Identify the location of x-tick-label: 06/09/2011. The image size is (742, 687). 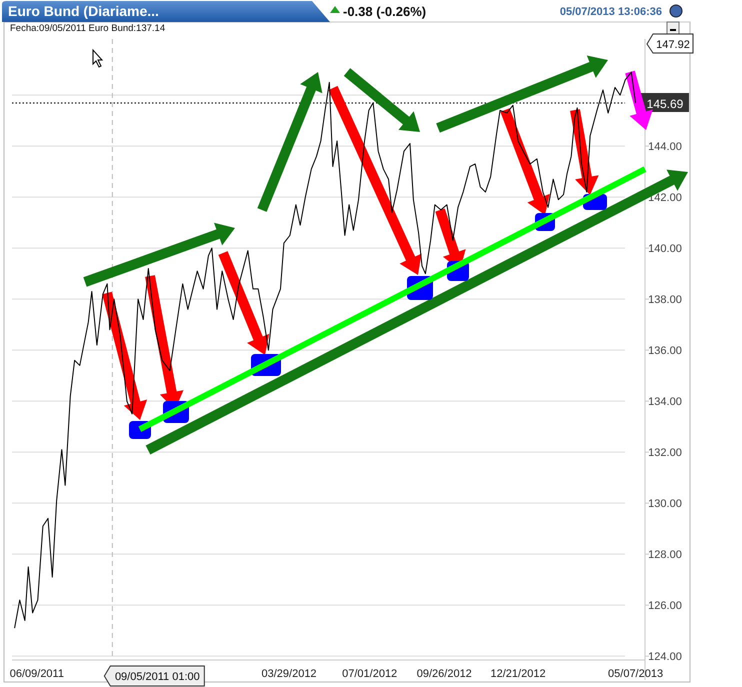
(37, 674).